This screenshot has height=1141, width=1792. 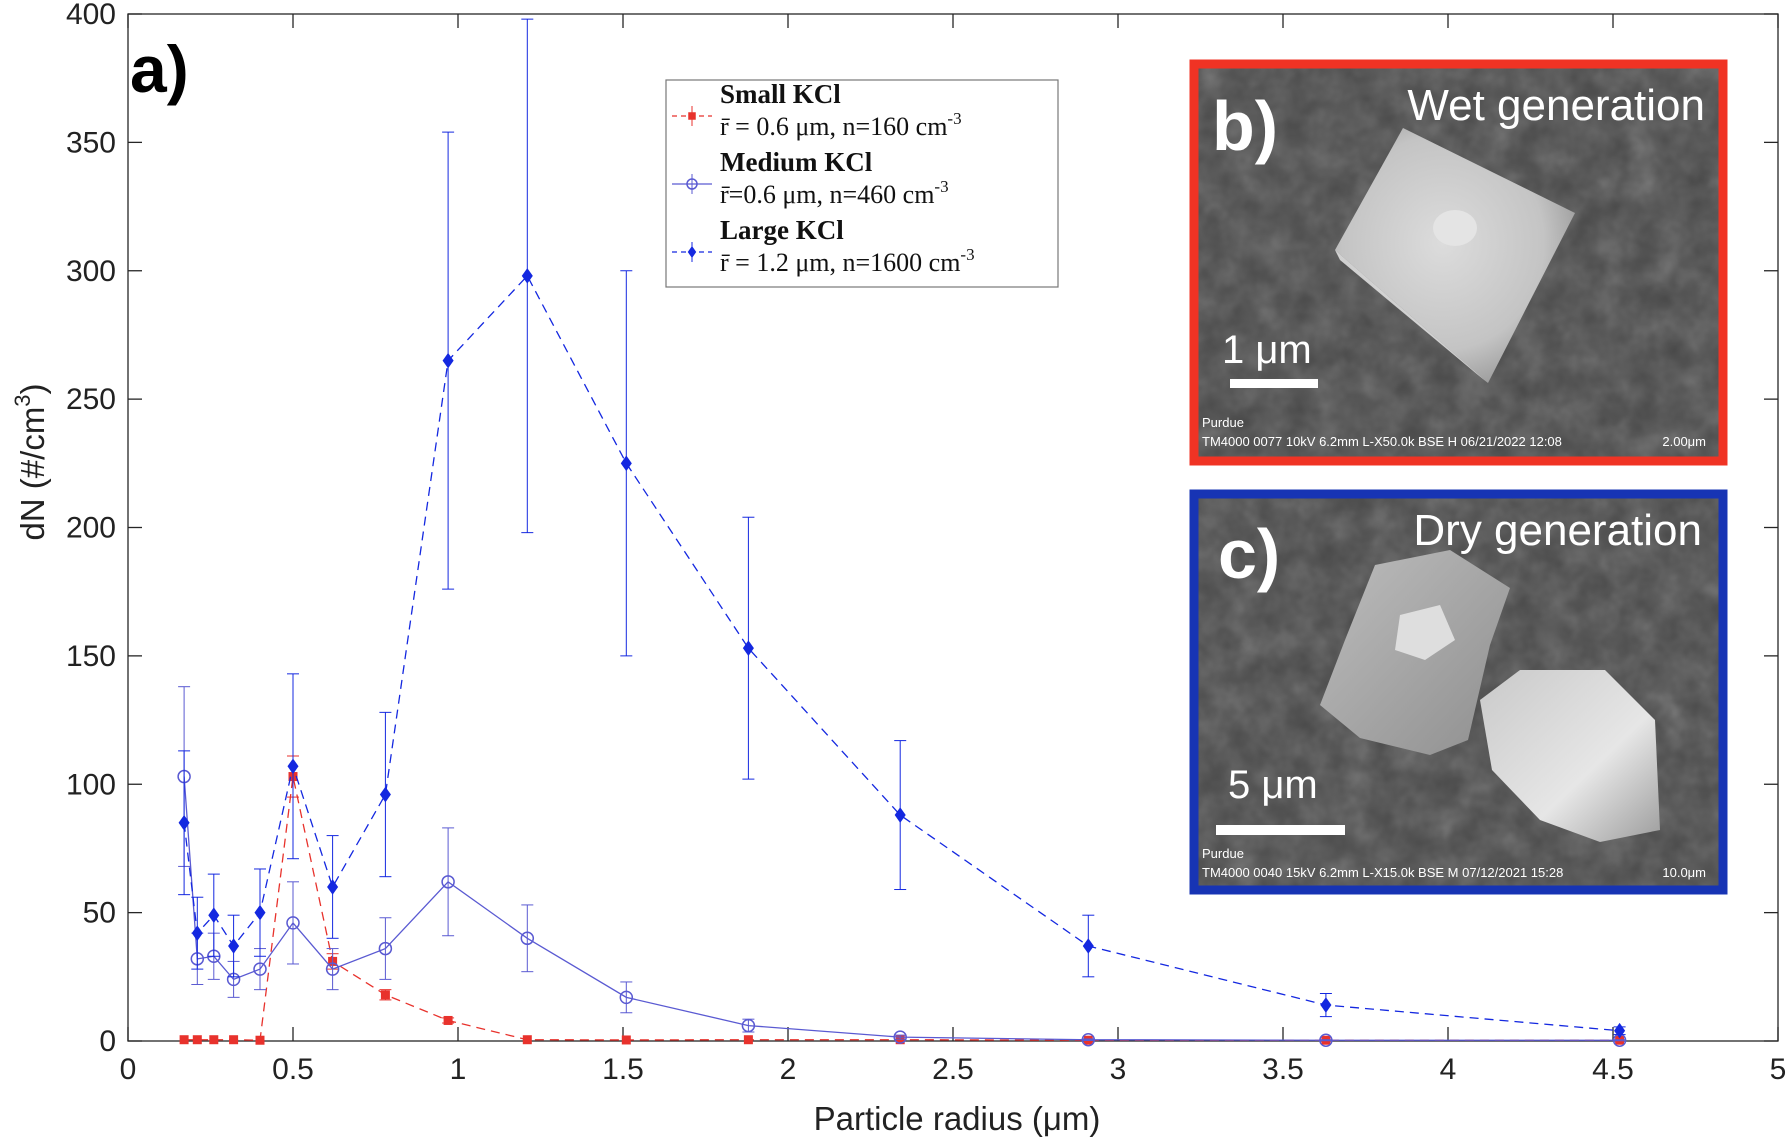 What do you see at coordinates (91, 528) in the screenshot?
I see `y-tick-label: 200` at bounding box center [91, 528].